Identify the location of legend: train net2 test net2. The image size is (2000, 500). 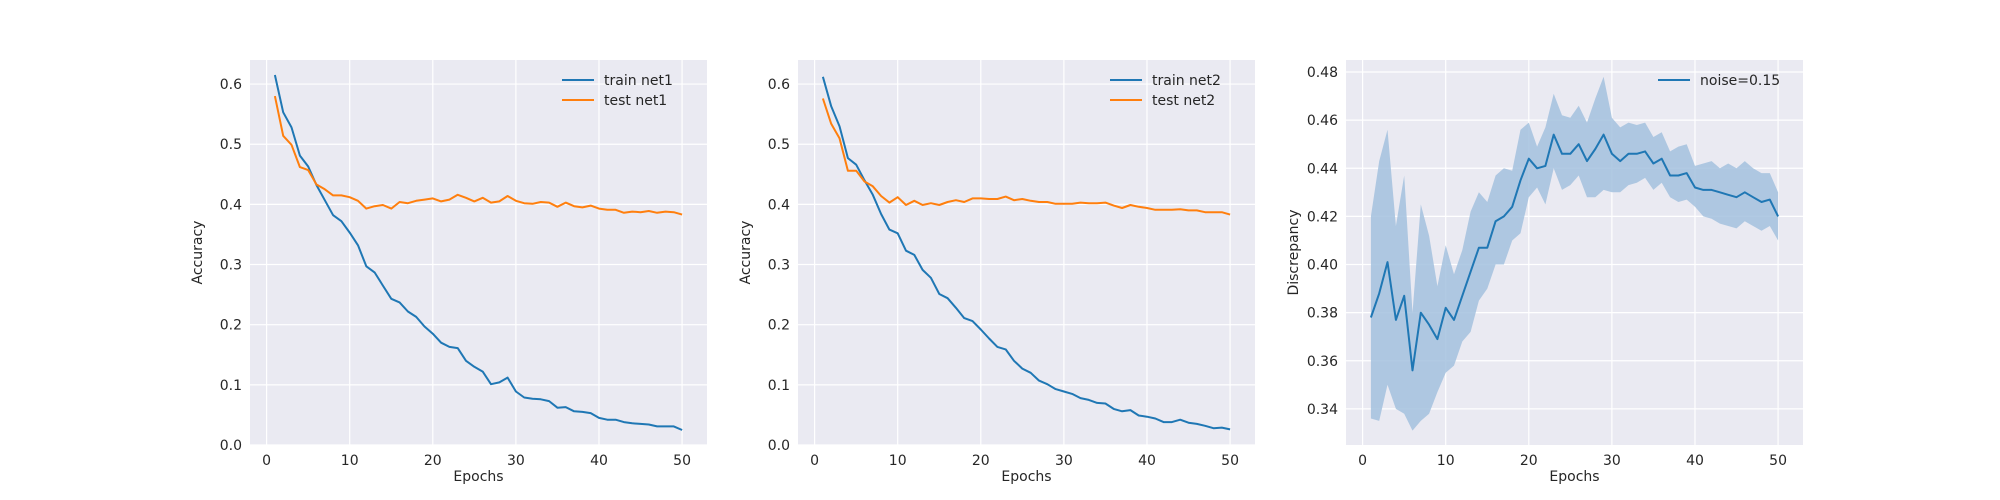
(1165, 91).